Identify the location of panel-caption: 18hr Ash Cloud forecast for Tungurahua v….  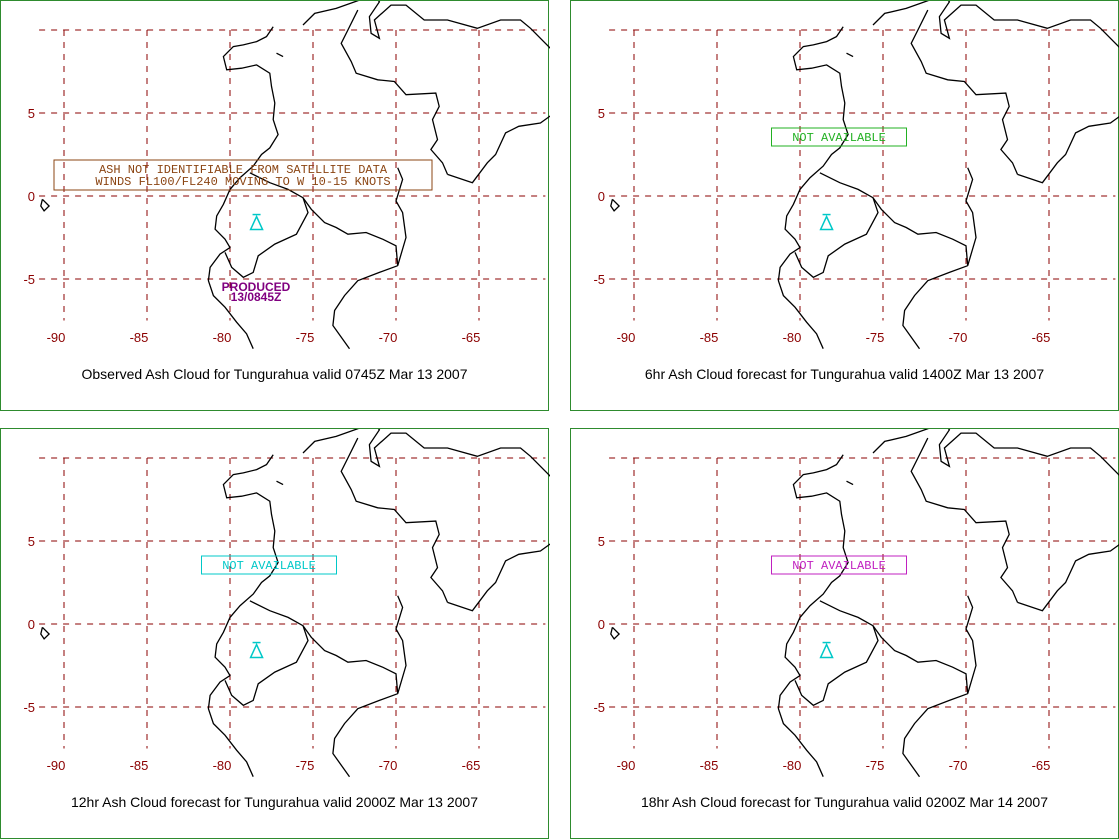
(844, 802).